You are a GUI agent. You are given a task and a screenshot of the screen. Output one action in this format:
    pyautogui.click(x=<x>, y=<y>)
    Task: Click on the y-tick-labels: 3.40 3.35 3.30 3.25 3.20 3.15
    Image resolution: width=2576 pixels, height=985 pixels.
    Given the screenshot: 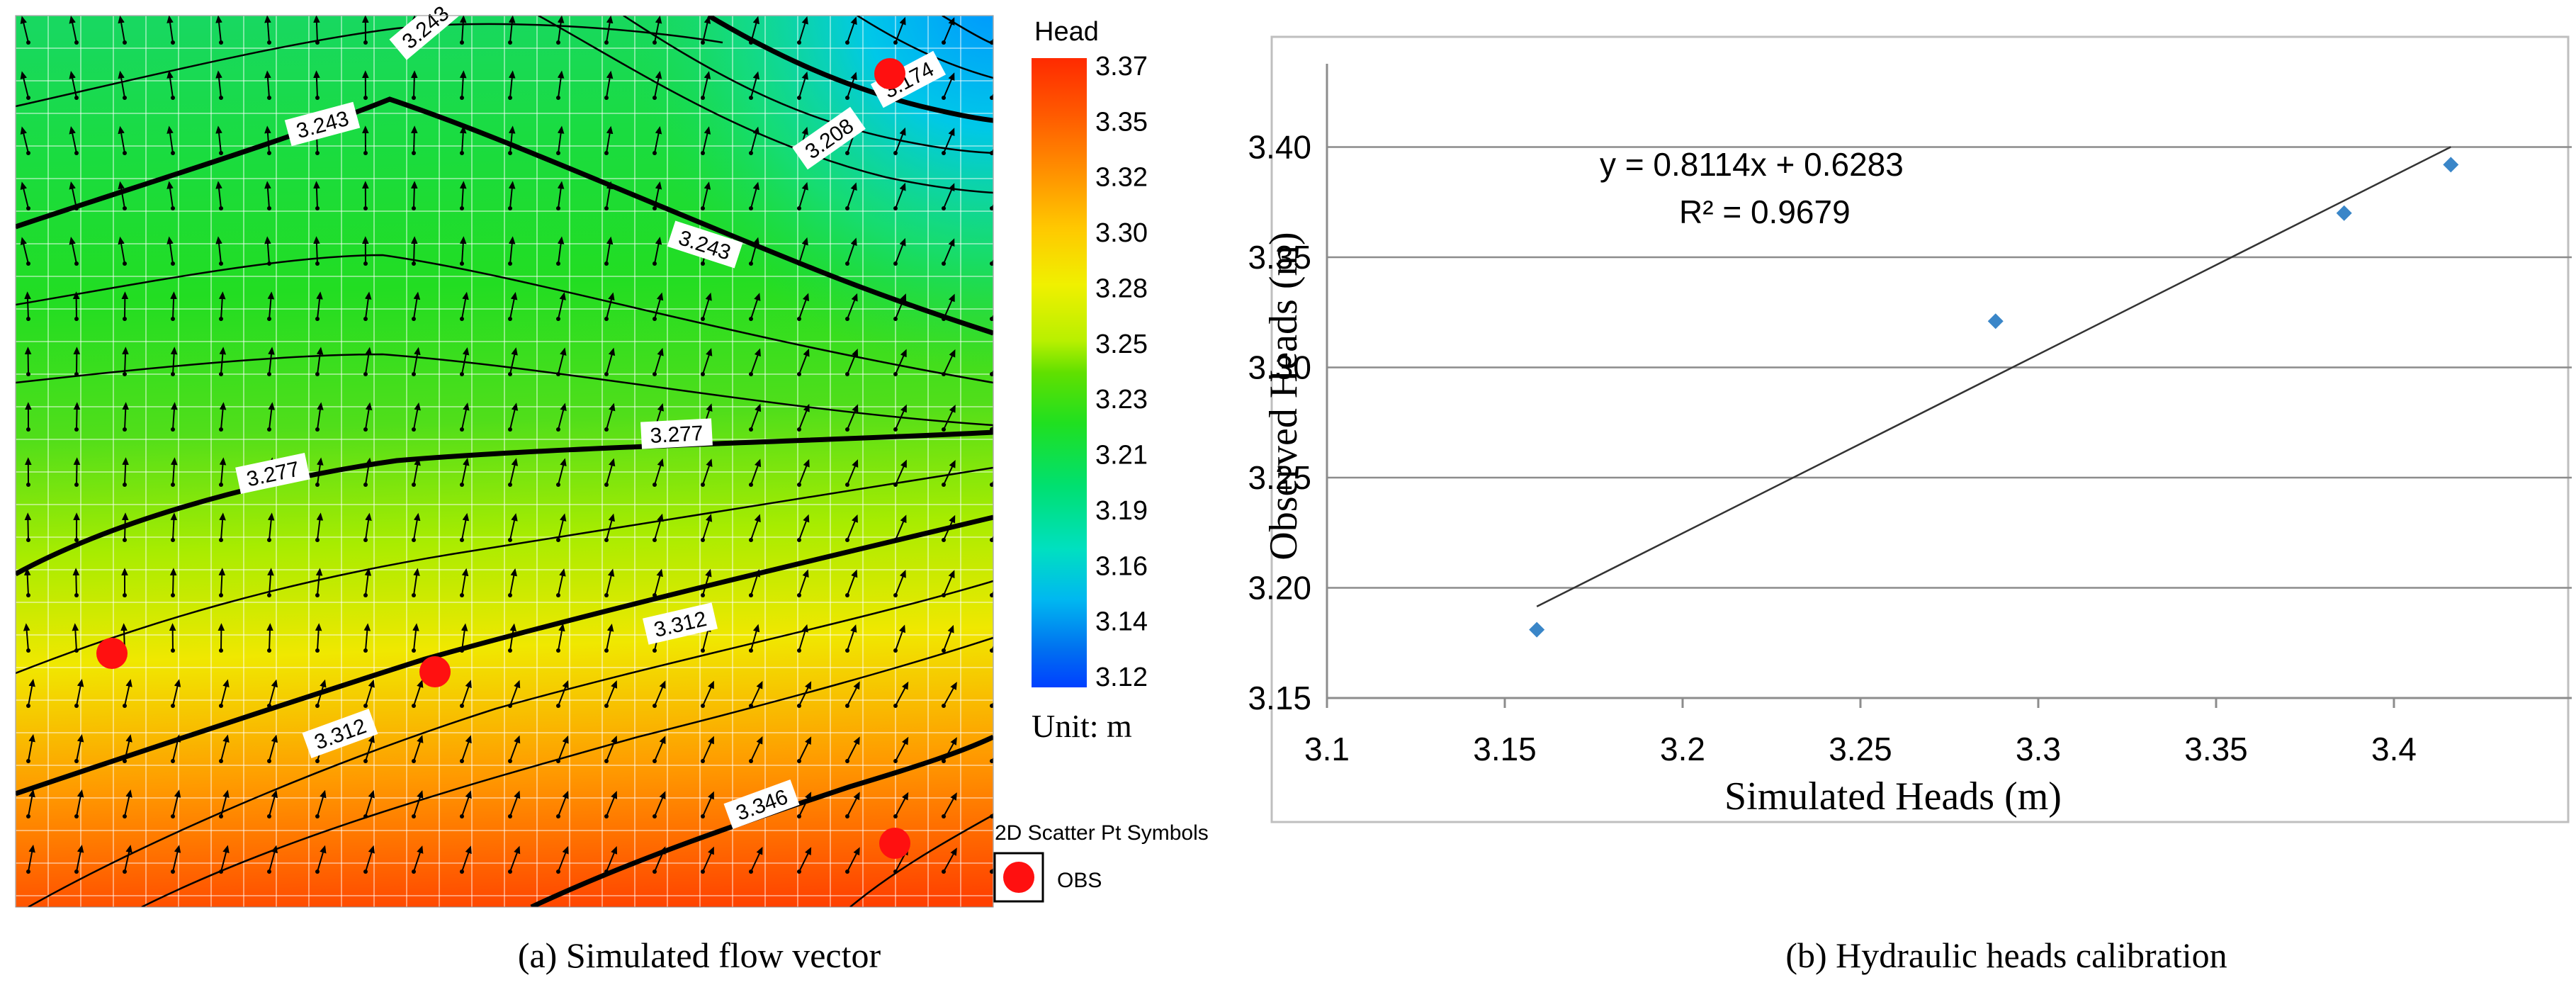 What is the action you would take?
    pyautogui.click(x=1279, y=423)
    